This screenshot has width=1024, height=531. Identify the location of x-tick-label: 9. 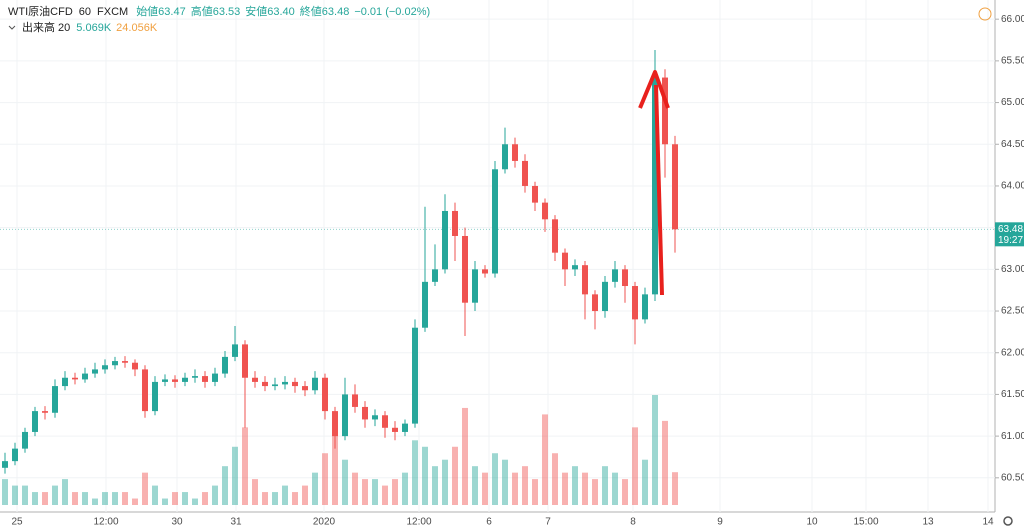
(720, 522).